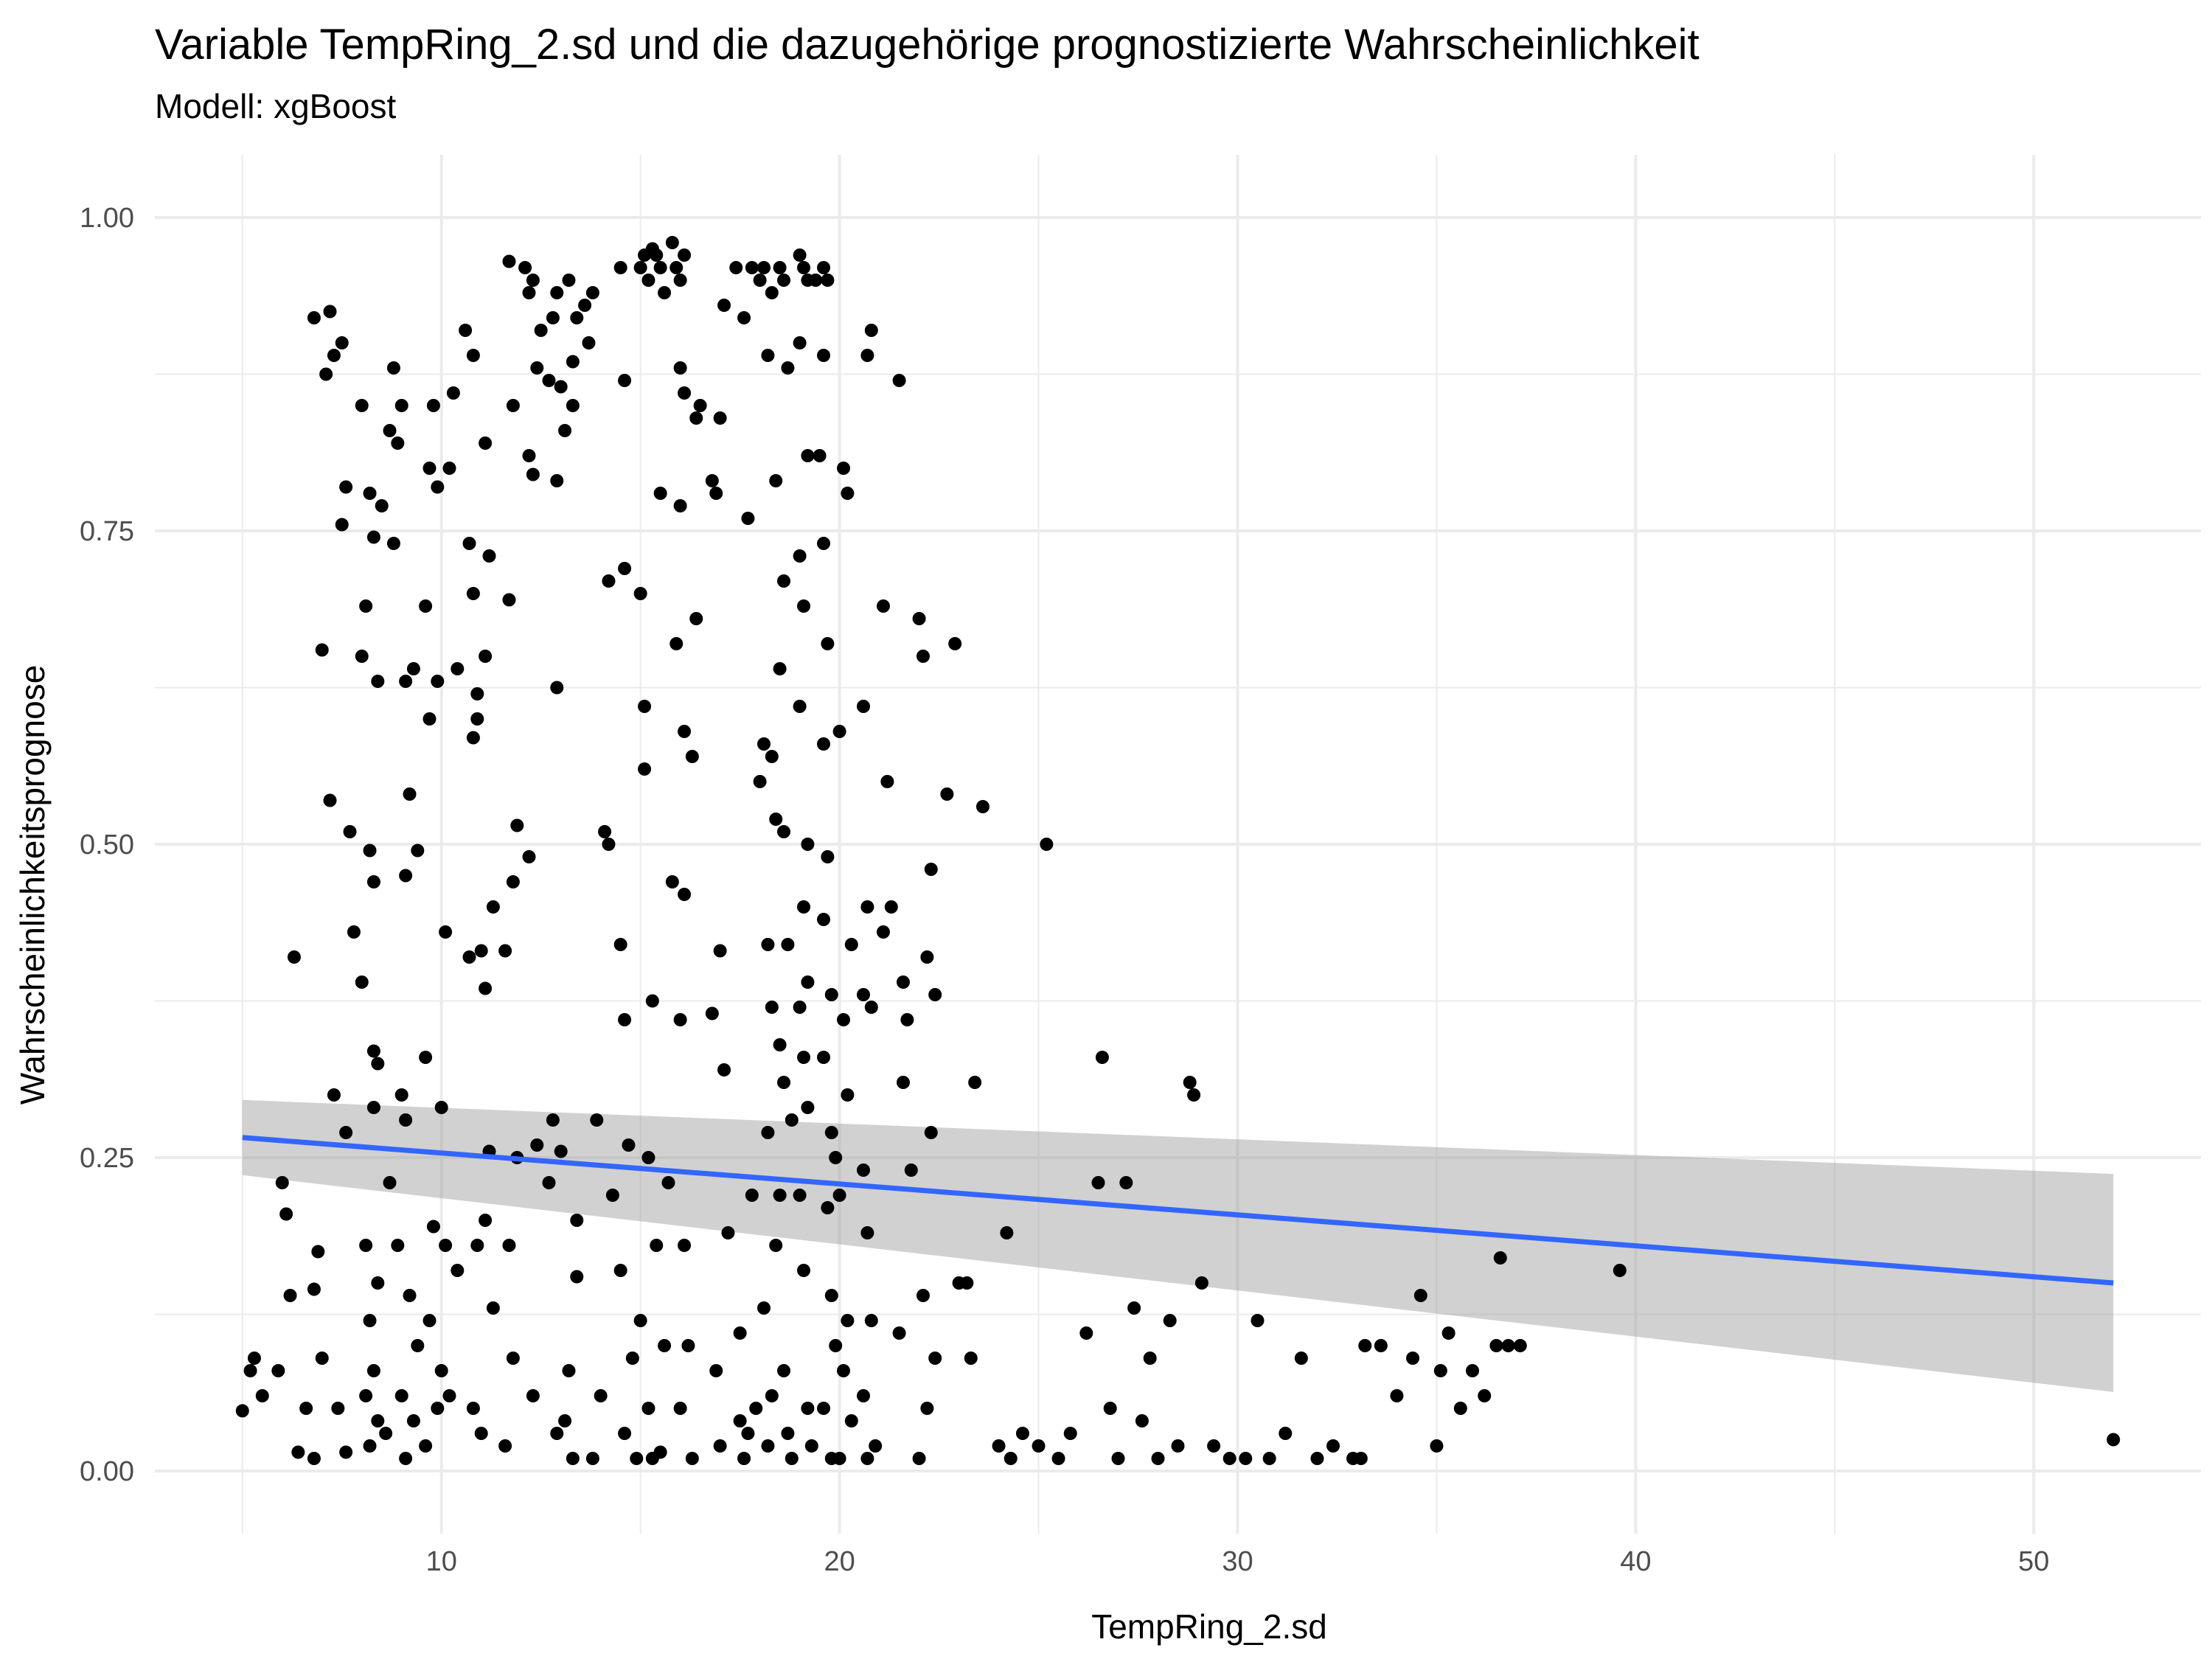 This screenshot has height=1659, width=2212. I want to click on trend-line, so click(1178, 1210).